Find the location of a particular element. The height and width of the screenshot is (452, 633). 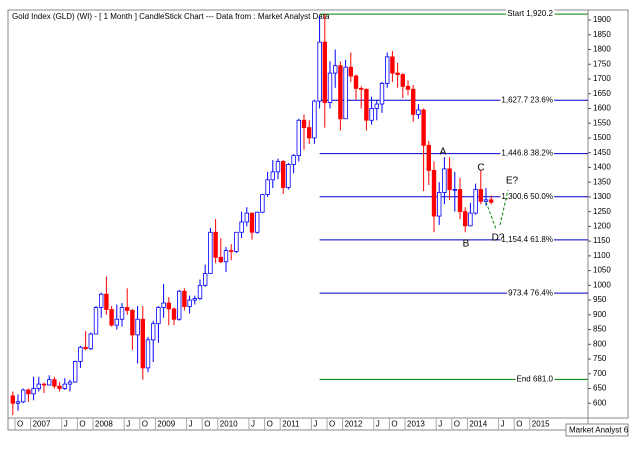

y-tick-label: 1650 is located at coordinates (602, 93).